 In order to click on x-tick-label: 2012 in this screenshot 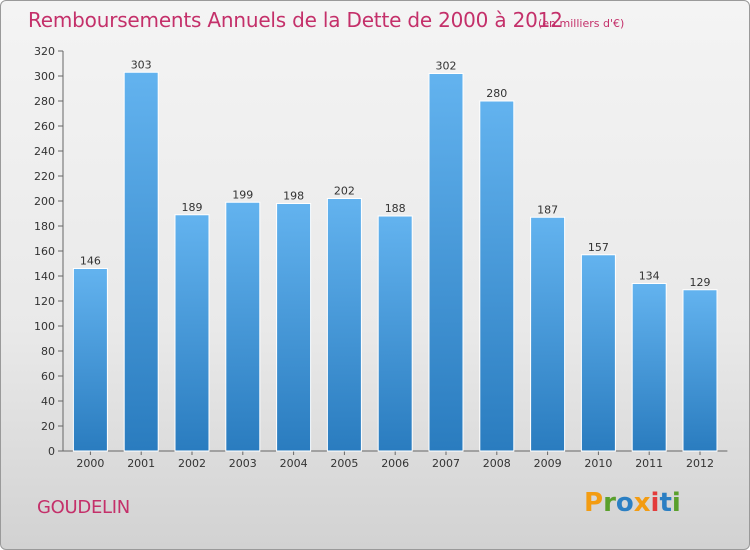, I will do `click(700, 463)`.